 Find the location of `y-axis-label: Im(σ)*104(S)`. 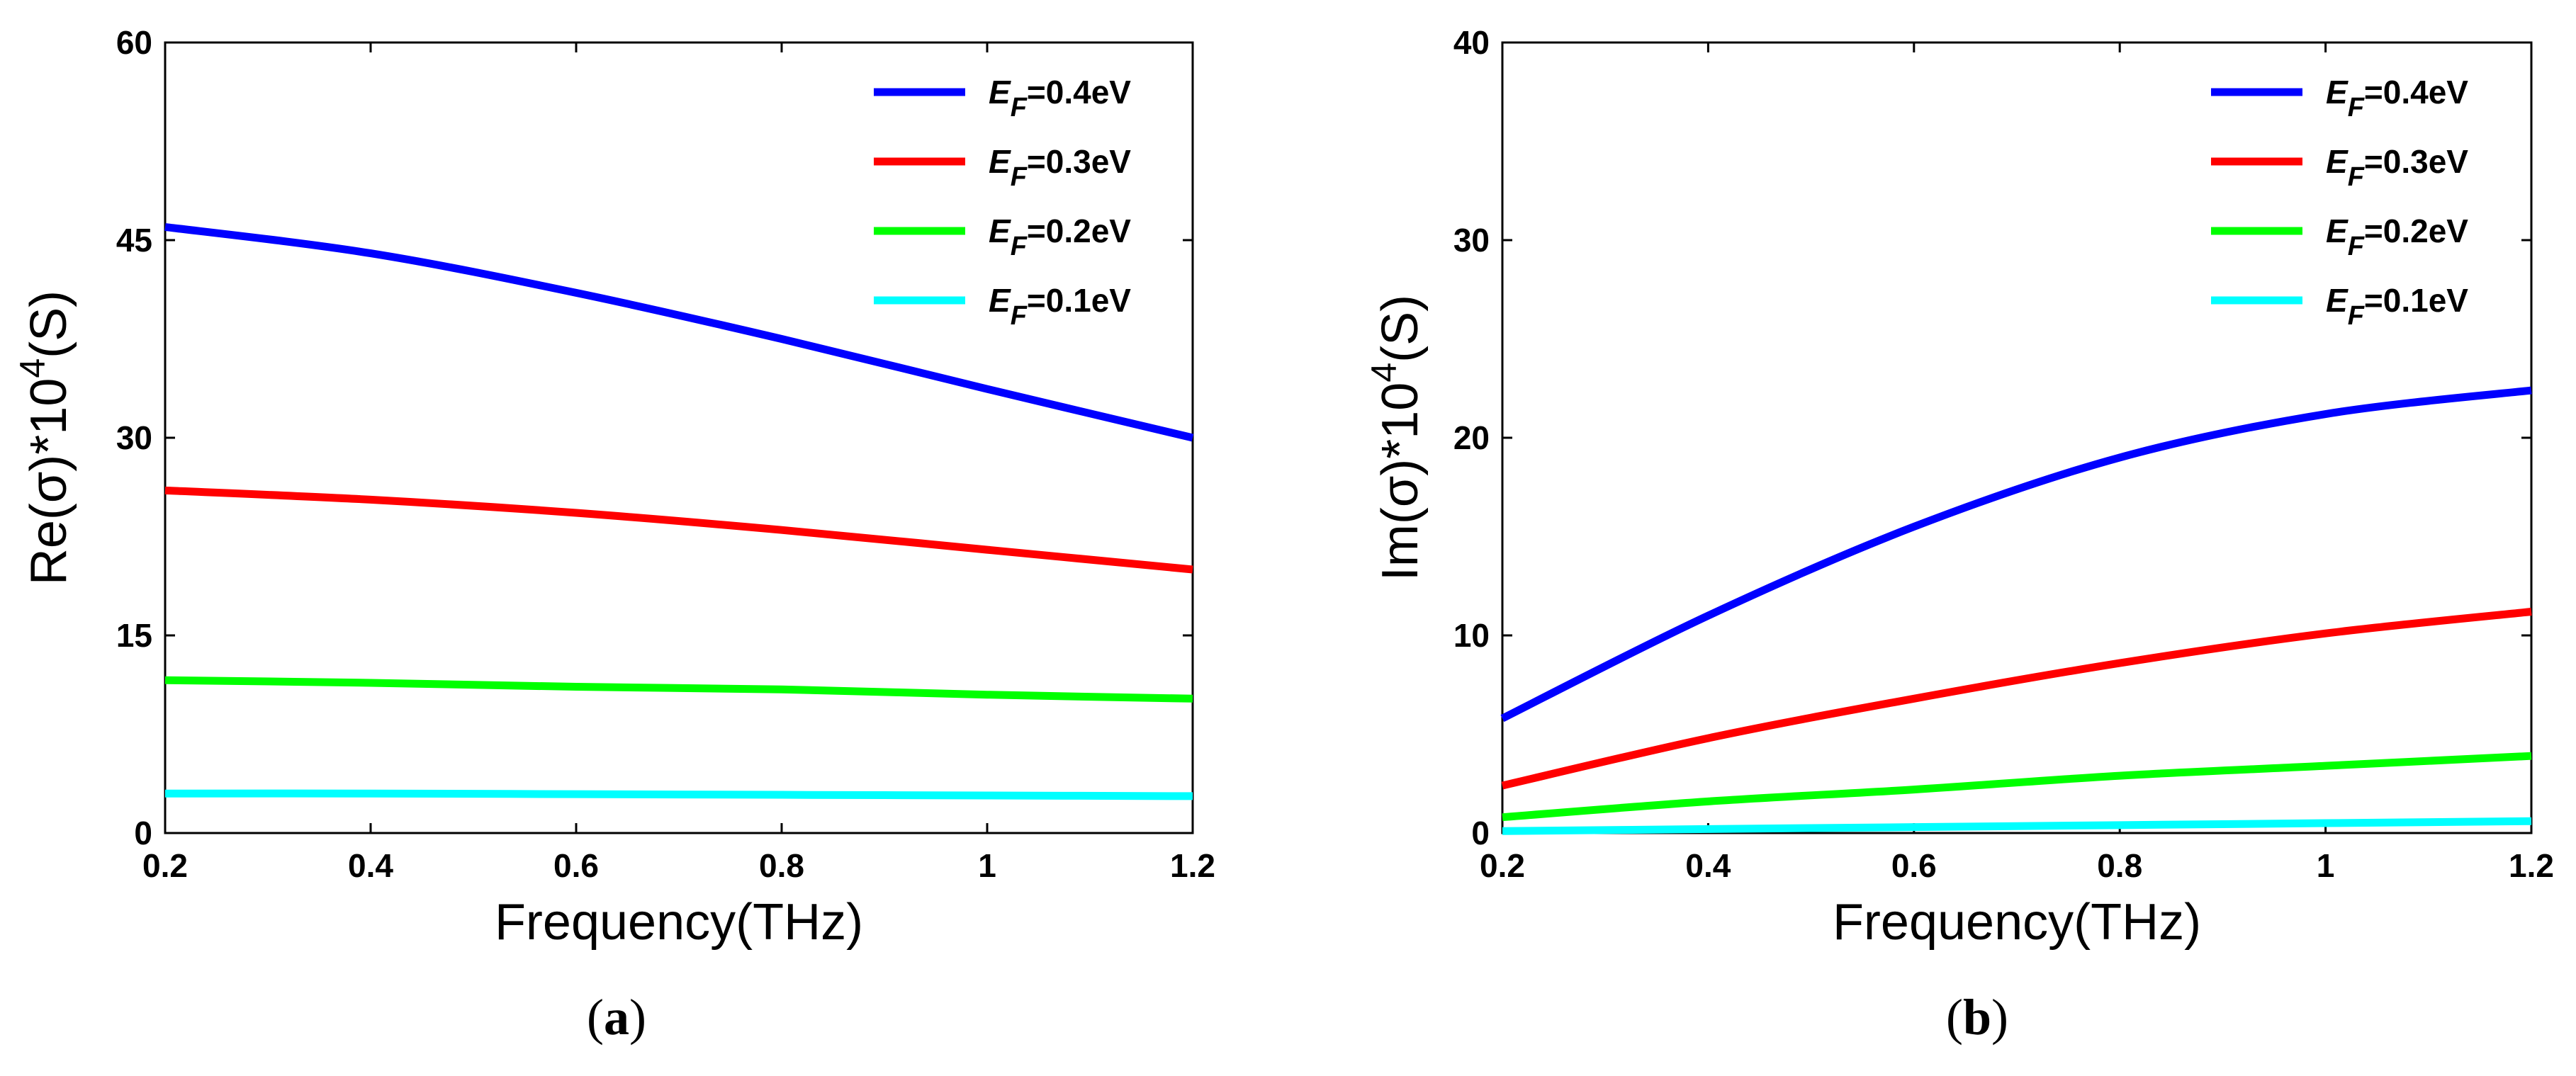

y-axis-label: Im(σ)*104(S) is located at coordinates (1396, 438).